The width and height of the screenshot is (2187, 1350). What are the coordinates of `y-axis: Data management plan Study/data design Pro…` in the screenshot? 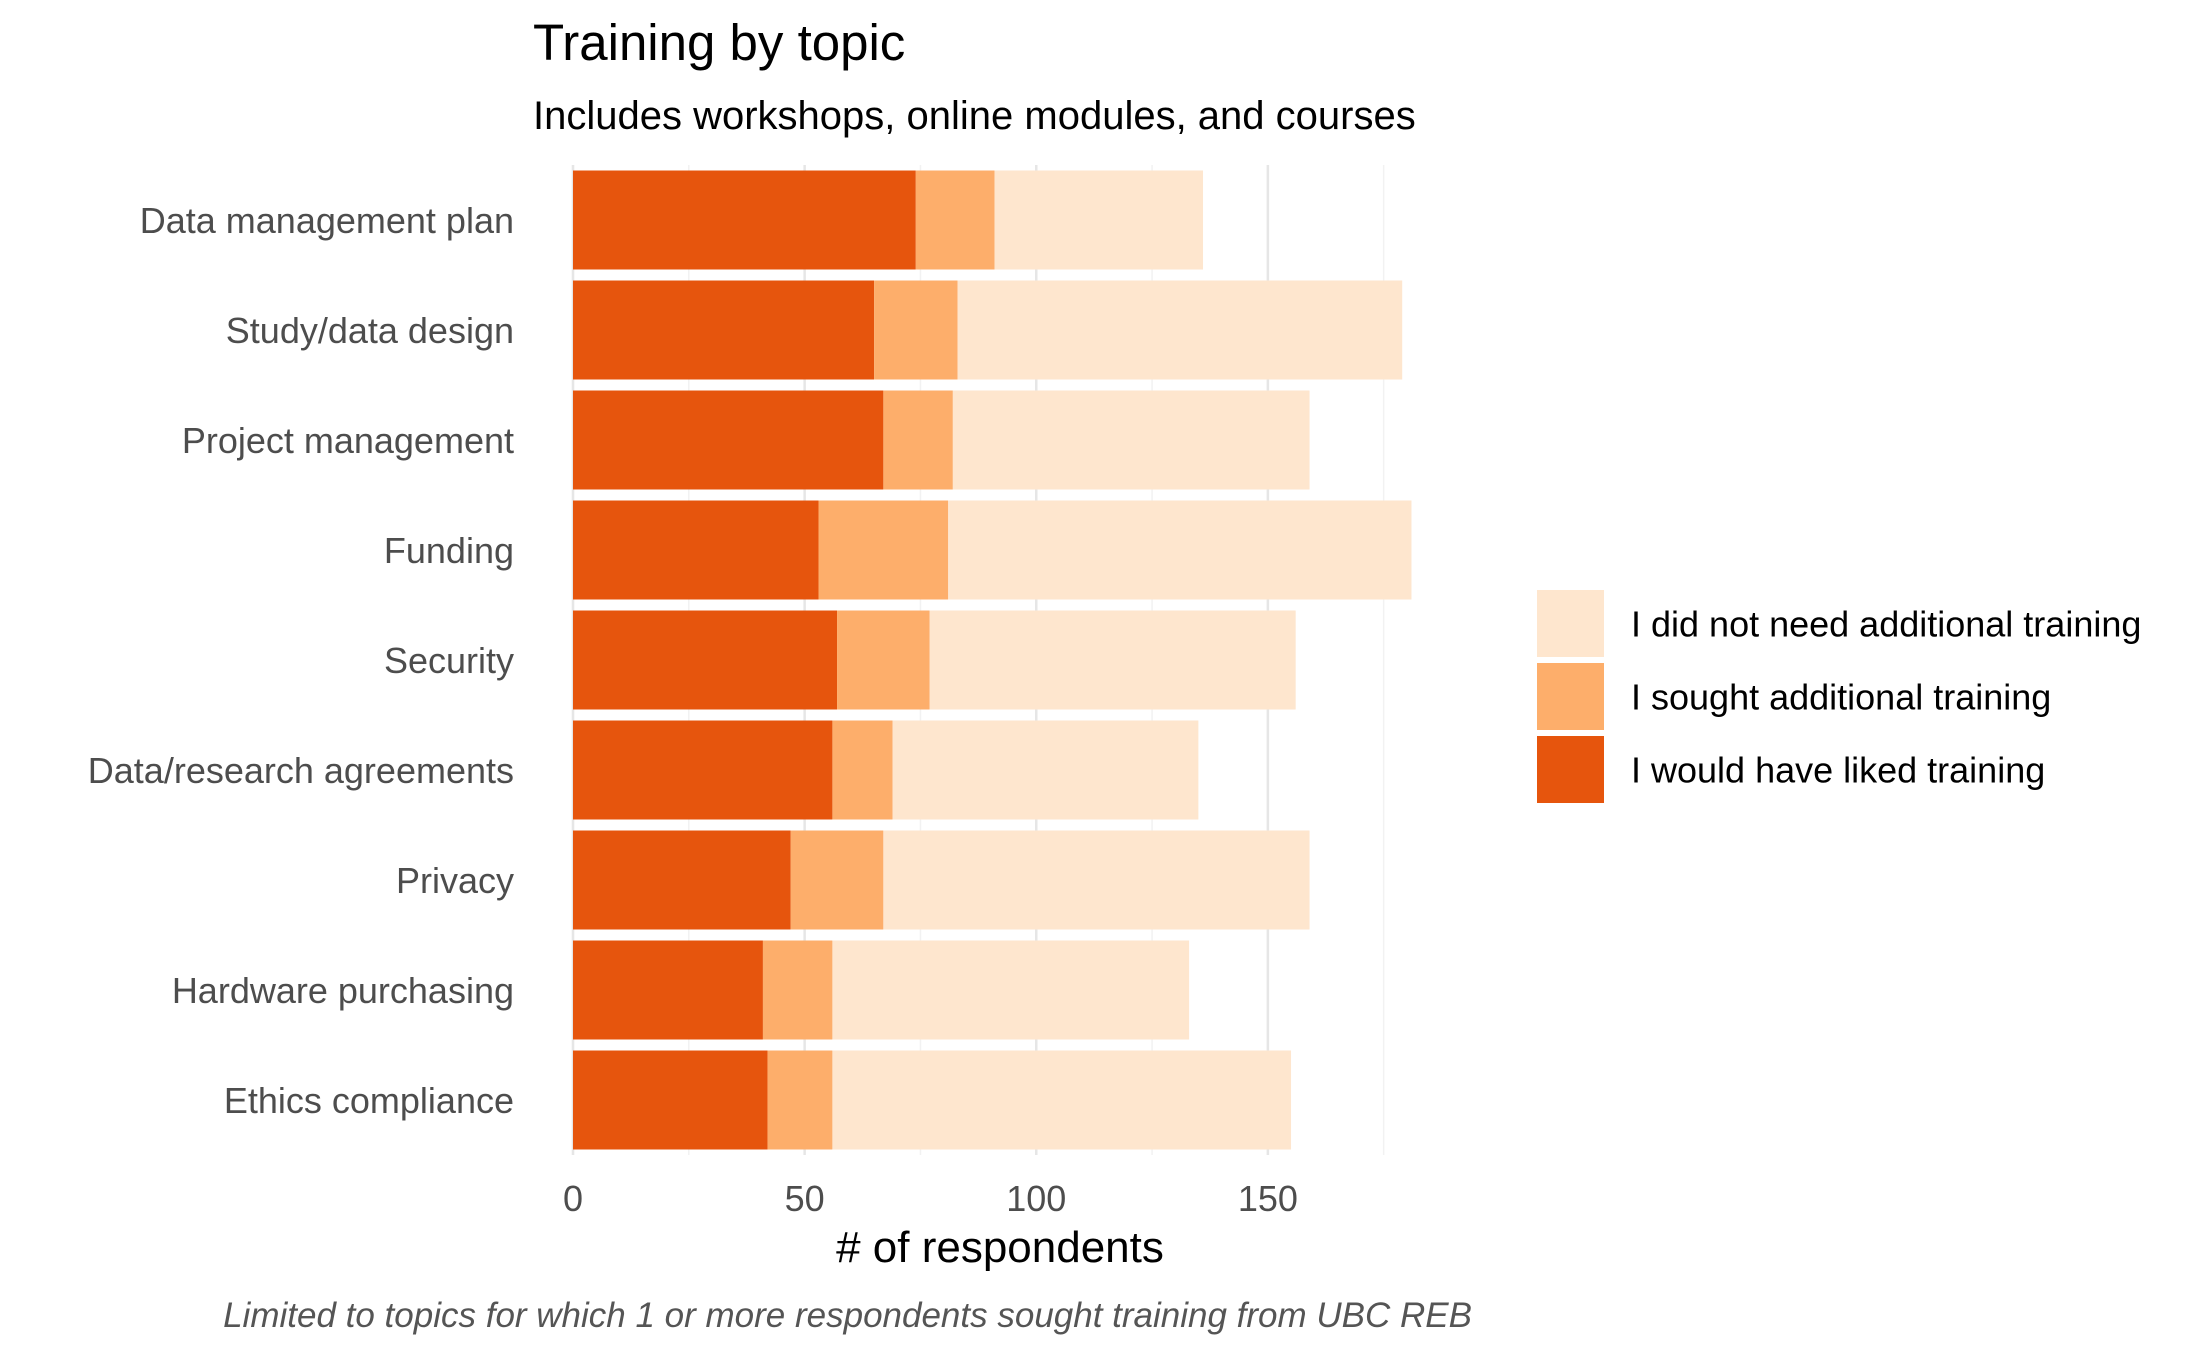 It's located at (301, 660).